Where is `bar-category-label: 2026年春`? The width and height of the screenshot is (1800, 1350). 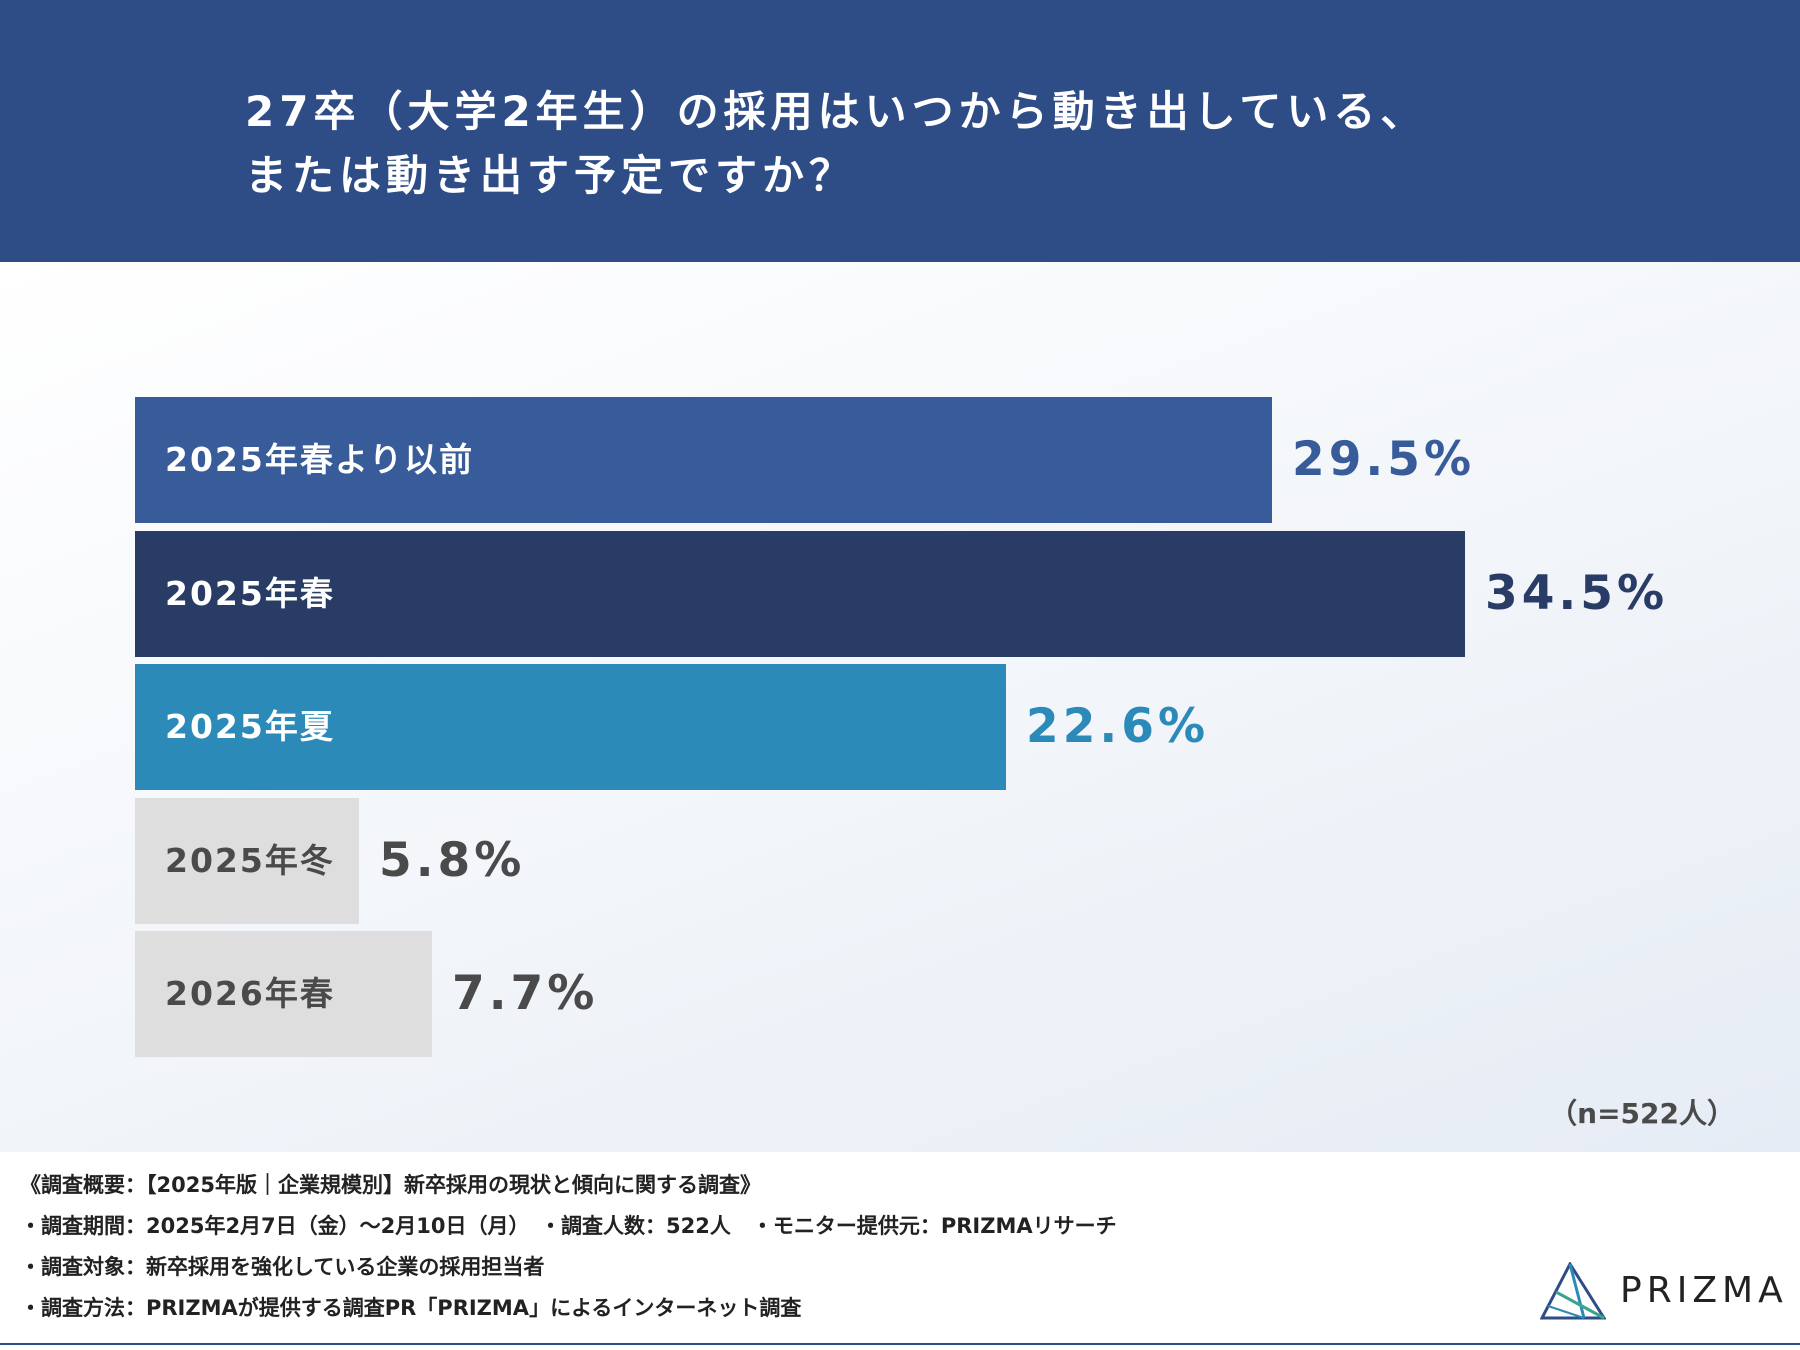
bar-category-label: 2026年春 is located at coordinates (250, 993).